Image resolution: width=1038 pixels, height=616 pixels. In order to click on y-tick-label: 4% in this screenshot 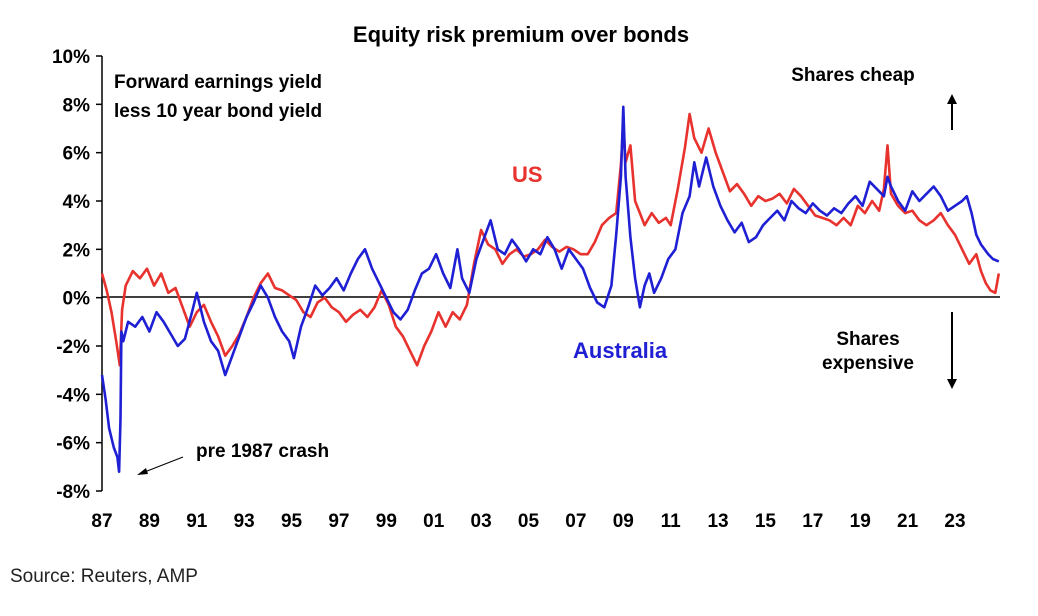, I will do `click(77, 202)`.